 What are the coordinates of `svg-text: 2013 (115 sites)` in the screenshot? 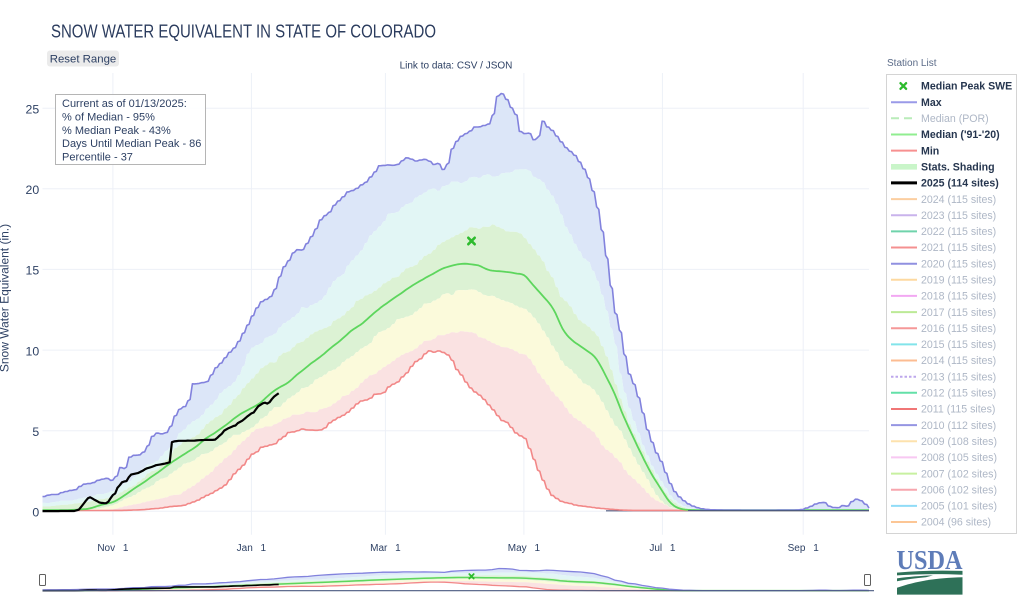 It's located at (958, 377).